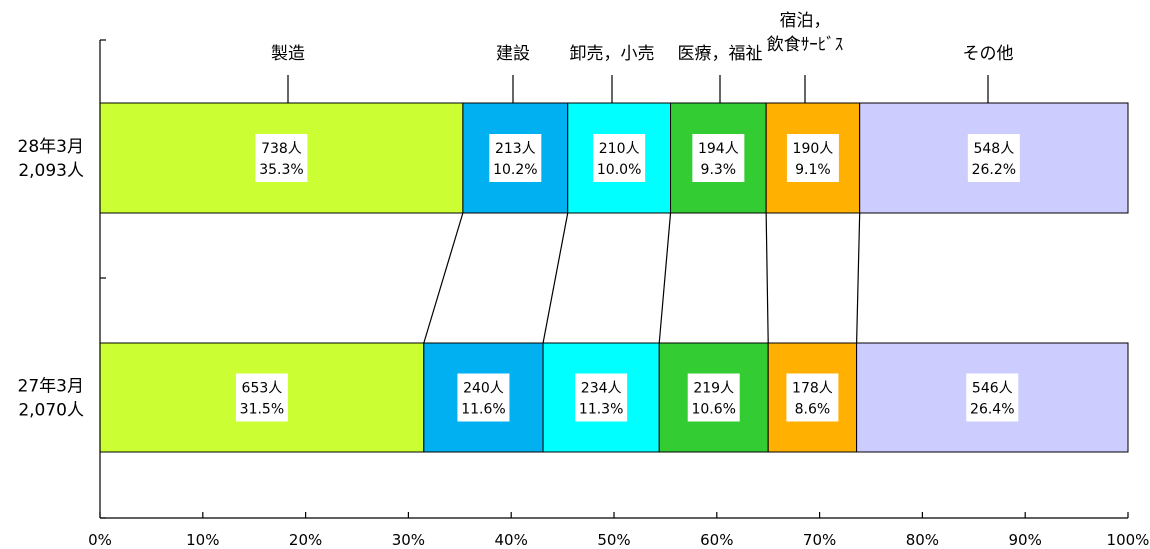 The image size is (1150, 549). Describe the element at coordinates (513, 54) in the screenshot. I see `series-label: 建設` at that location.